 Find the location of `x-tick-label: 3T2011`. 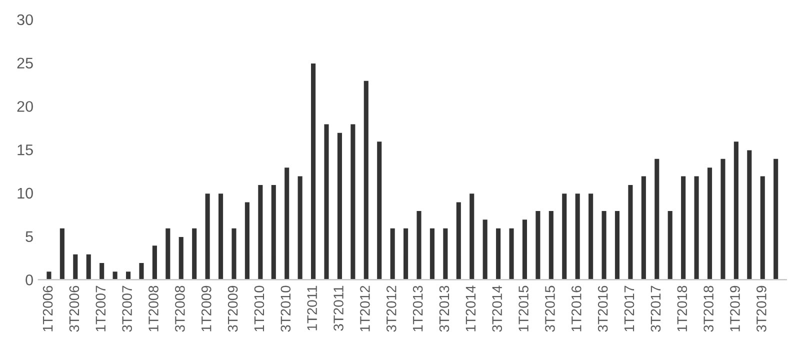

x-tick-label: 3T2011 is located at coordinates (339, 308).